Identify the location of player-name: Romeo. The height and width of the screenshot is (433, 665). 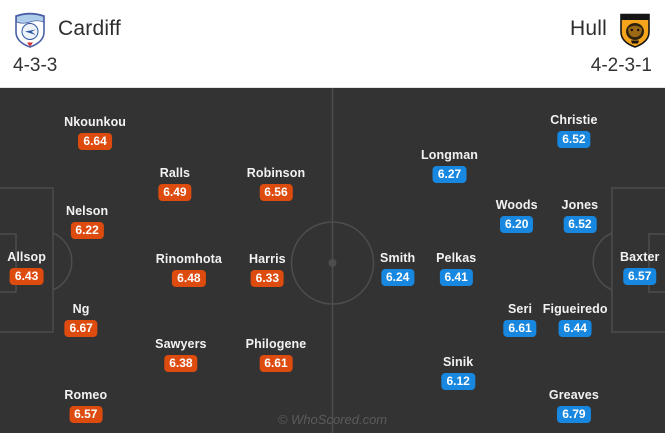
(86, 395).